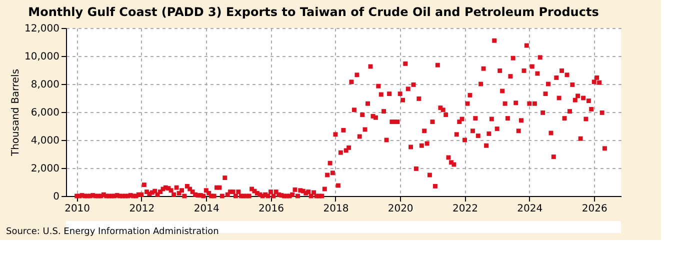 The width and height of the screenshot is (675, 275). Describe the element at coordinates (16, 113) in the screenshot. I see `y-axis-title: Thousand Barrels` at that location.